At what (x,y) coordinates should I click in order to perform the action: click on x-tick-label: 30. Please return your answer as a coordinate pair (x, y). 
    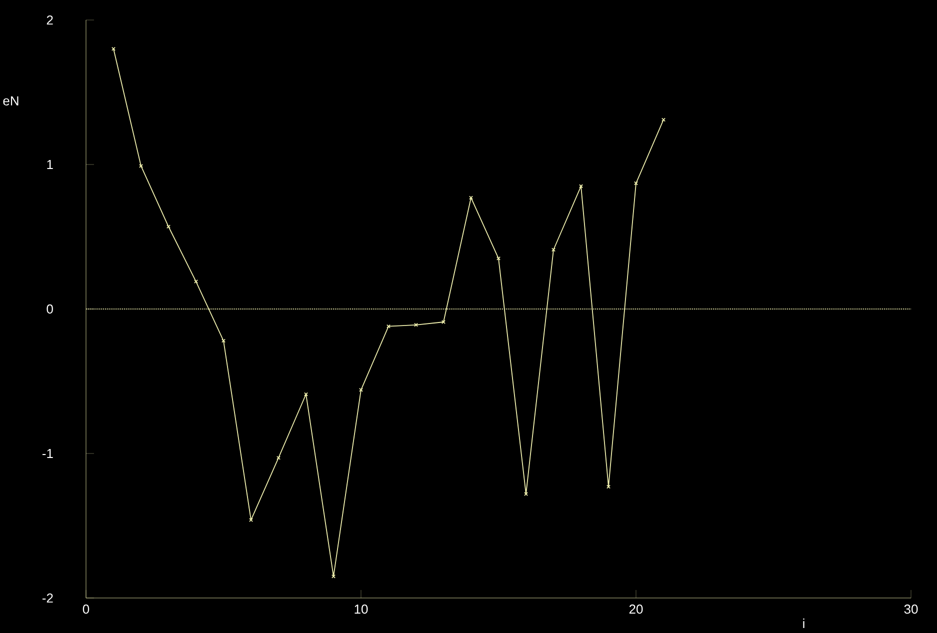
    Looking at the image, I should click on (911, 609).